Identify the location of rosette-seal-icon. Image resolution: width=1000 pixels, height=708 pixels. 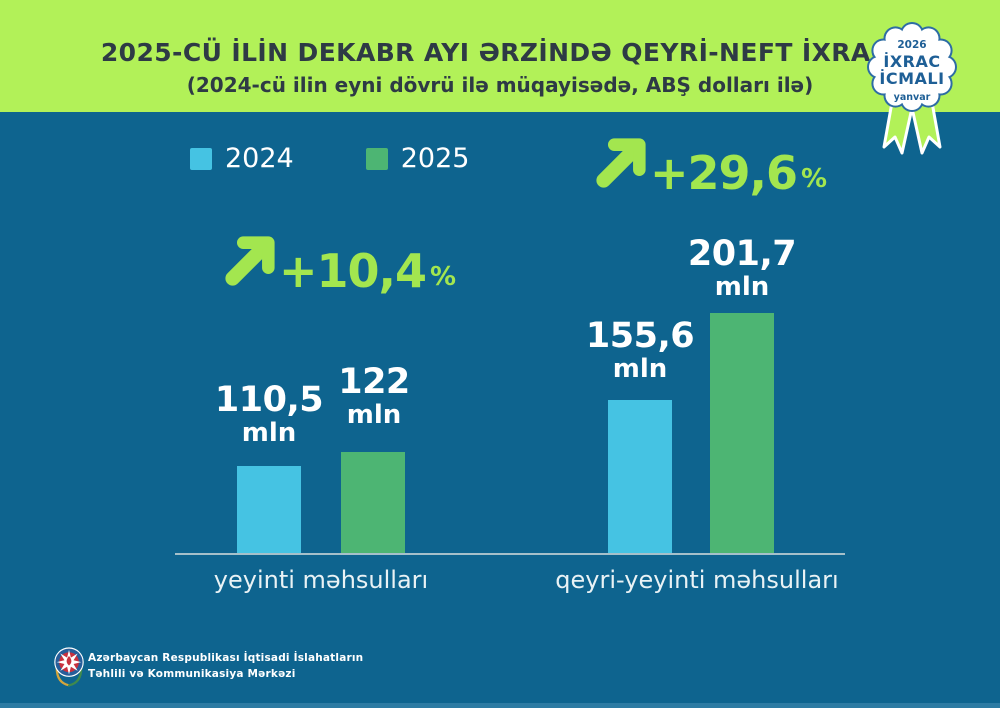
(912, 67).